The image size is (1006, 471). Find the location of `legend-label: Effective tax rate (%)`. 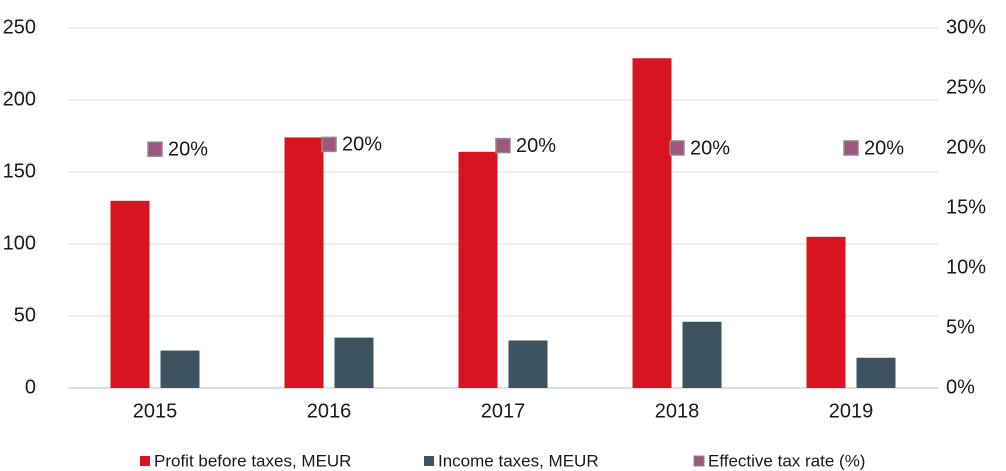

legend-label: Effective tax rate (%) is located at coordinates (786, 460).